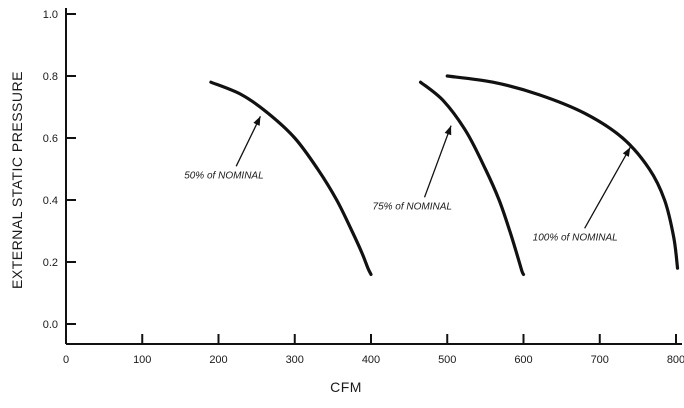  Describe the element at coordinates (50, 15) in the screenshot. I see `y-tick-label: 1.0` at that location.